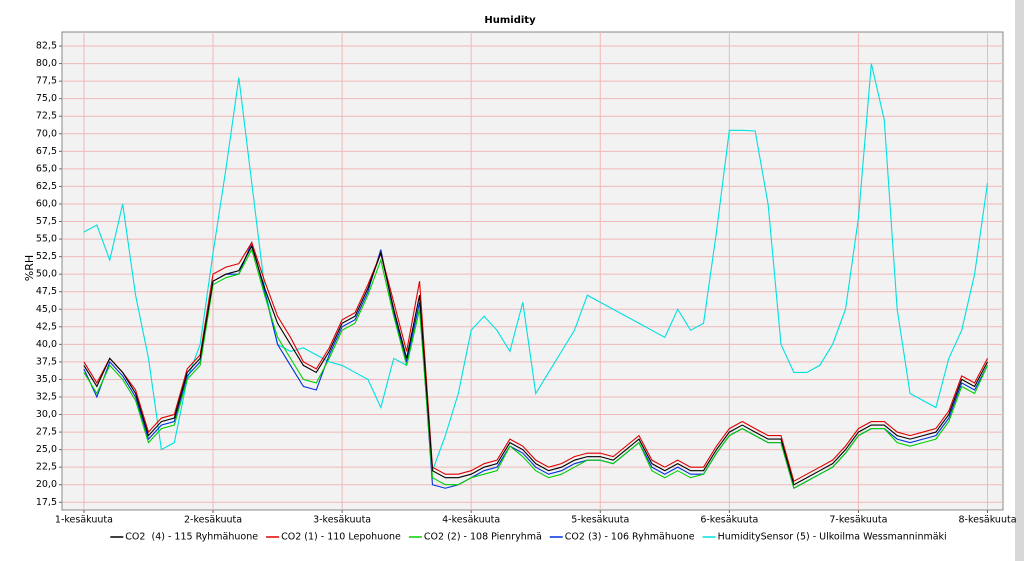 The width and height of the screenshot is (1024, 561). What do you see at coordinates (46, 344) in the screenshot?
I see `y-tick-label: 40,0` at bounding box center [46, 344].